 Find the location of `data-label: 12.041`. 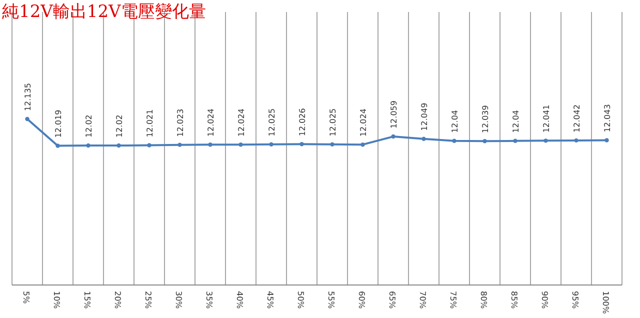

data-label: 12.041 is located at coordinates (546, 118).